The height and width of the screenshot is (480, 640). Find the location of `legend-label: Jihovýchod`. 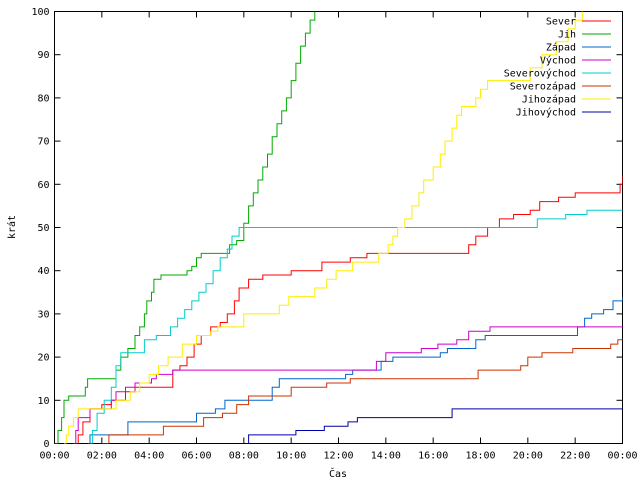

legend-label: Jihovýchod is located at coordinates (546, 113).